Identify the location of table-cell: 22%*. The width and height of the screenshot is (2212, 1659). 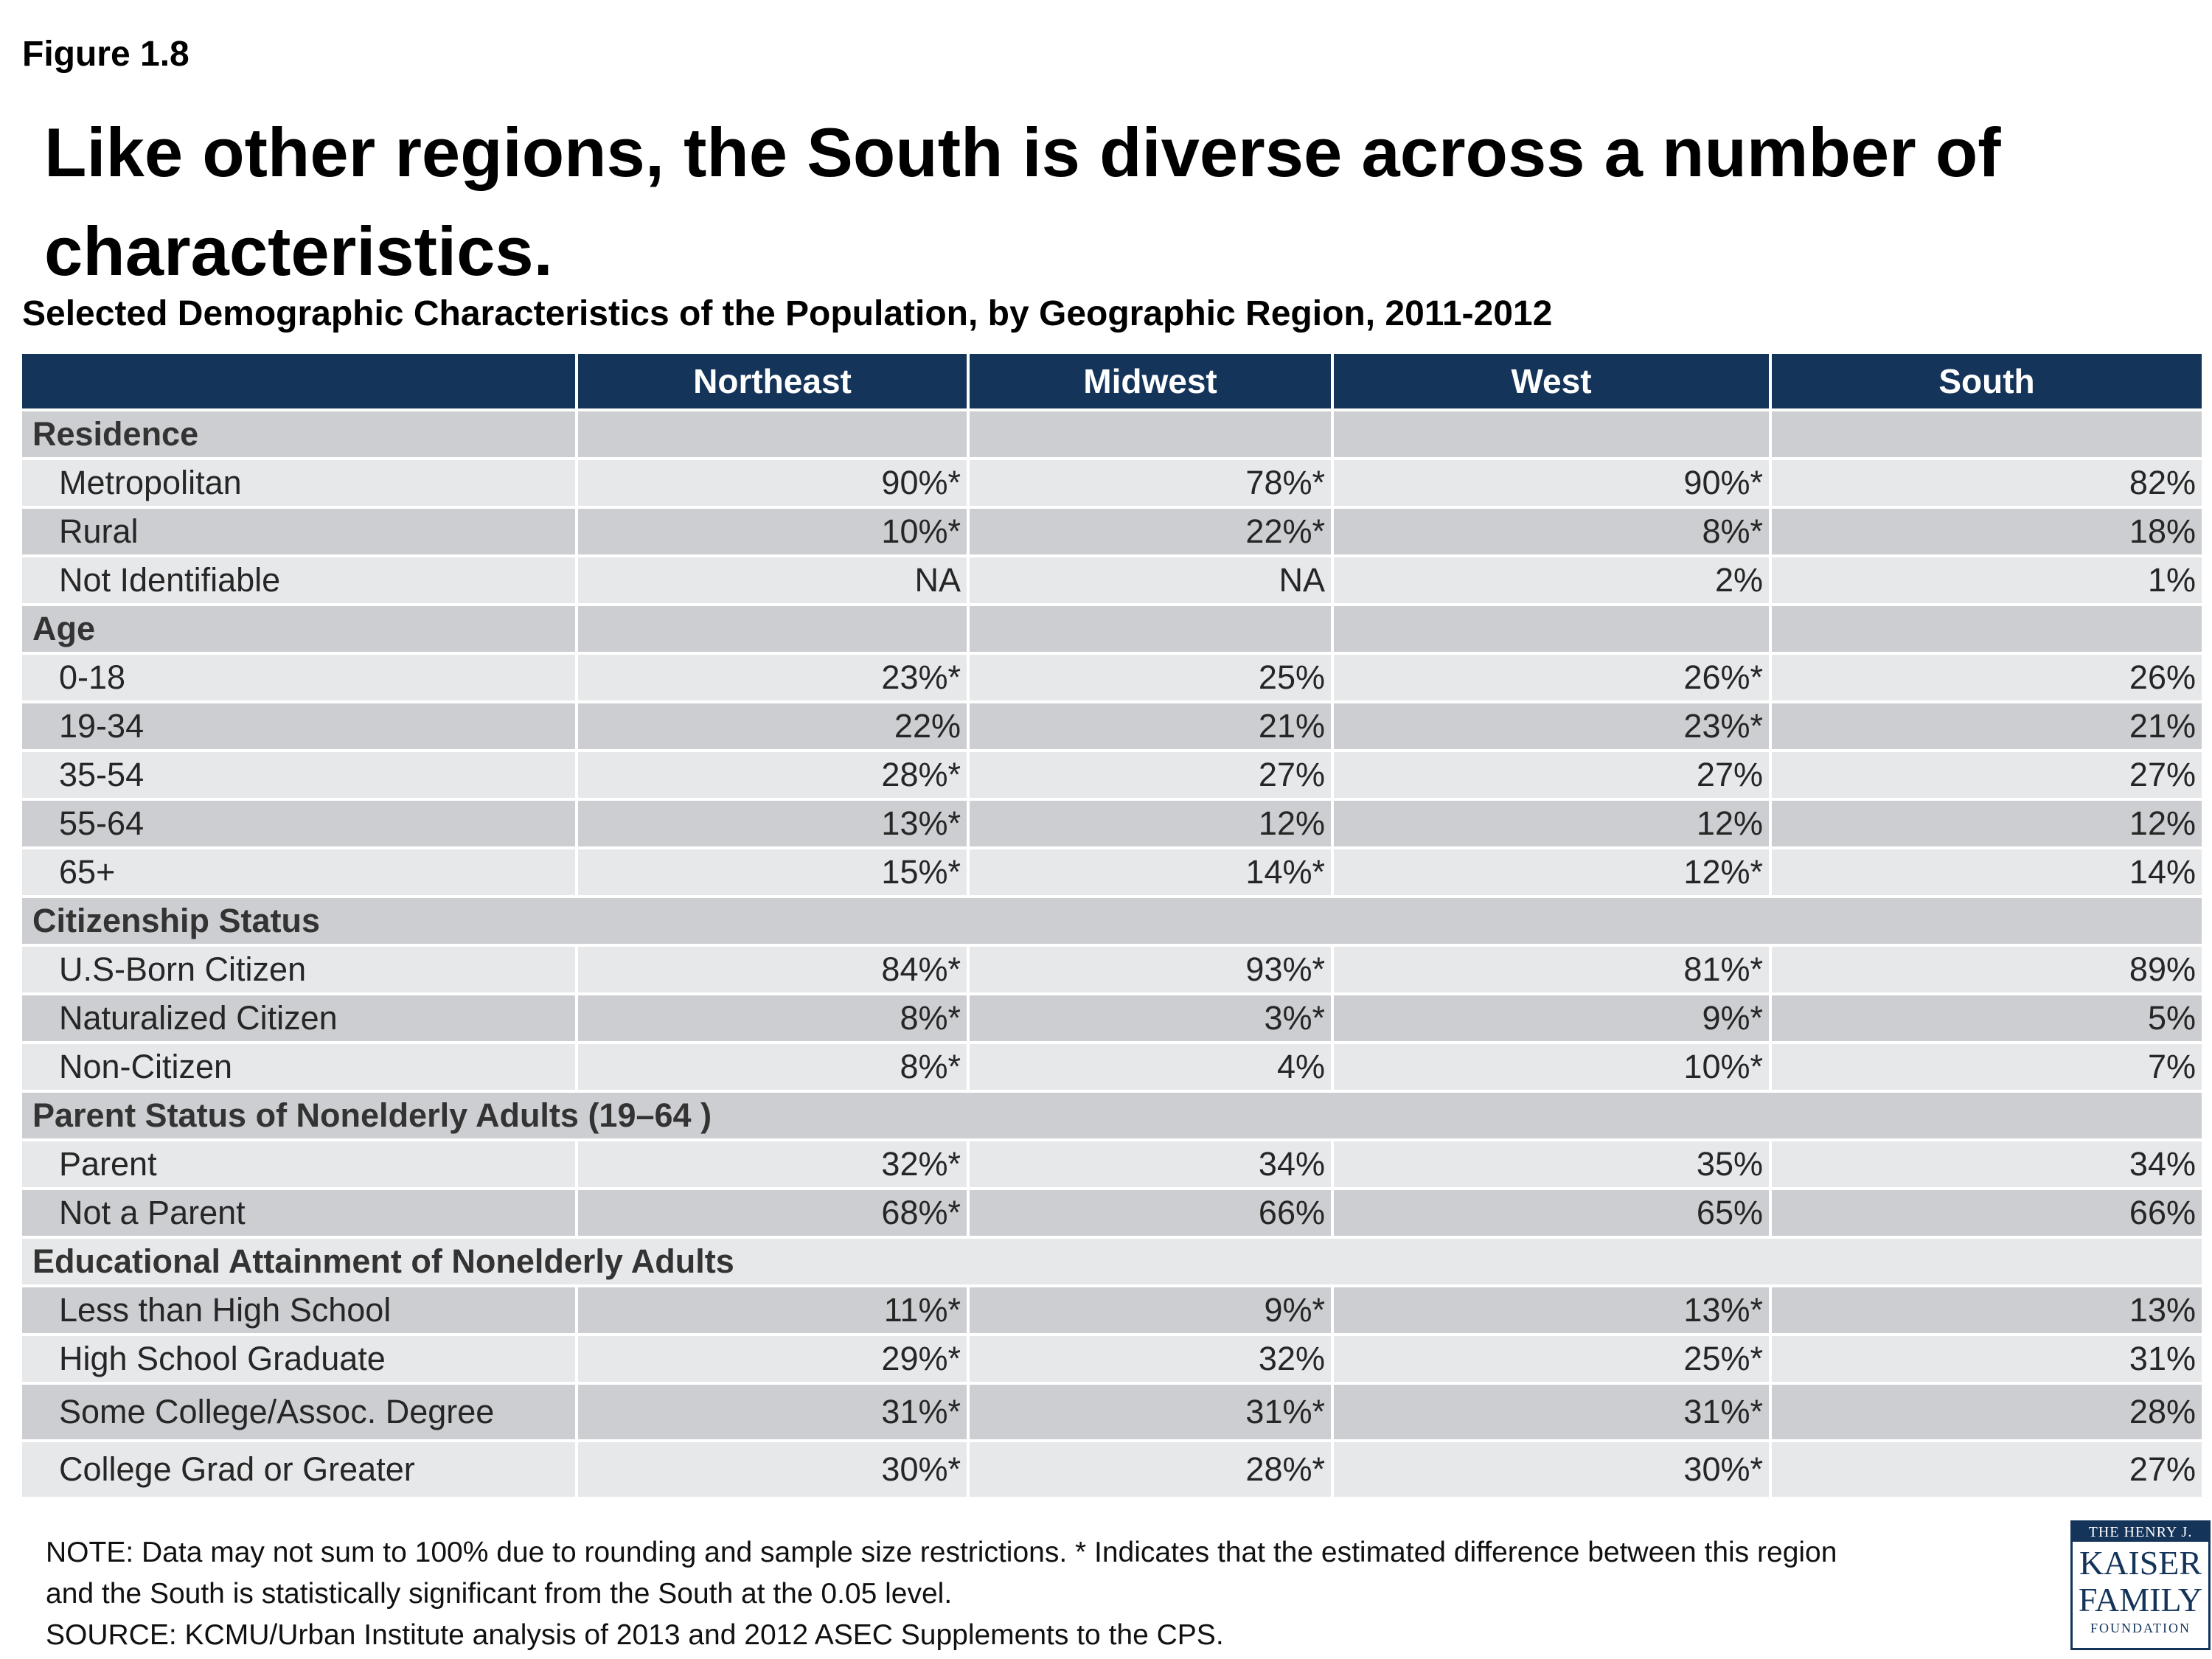
(1150, 531).